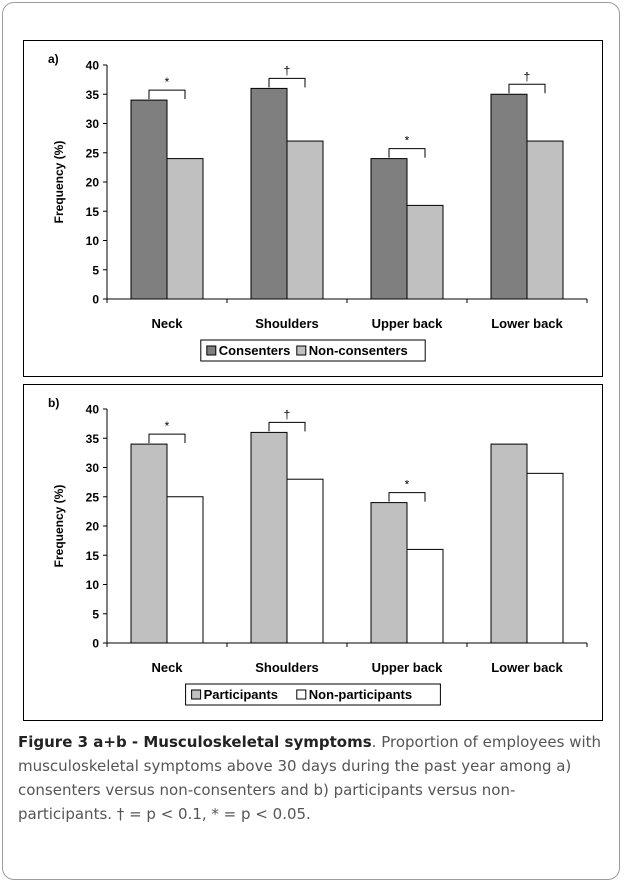 Image resolution: width=624 pixels, height=885 pixels. Describe the element at coordinates (195, 742) in the screenshot. I see `caption-heading: Figure 3 a+b - Musculoskeletal symptoms` at that location.